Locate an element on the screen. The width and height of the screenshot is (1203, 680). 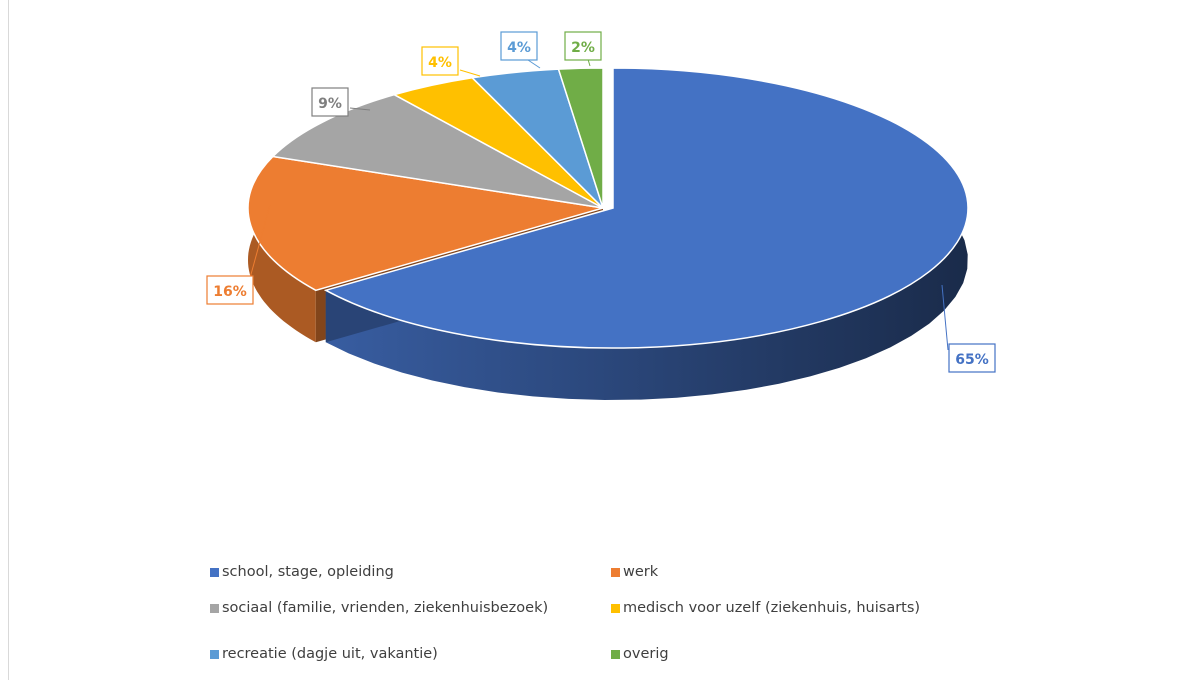
data-label: 65% is located at coordinates (972, 360).